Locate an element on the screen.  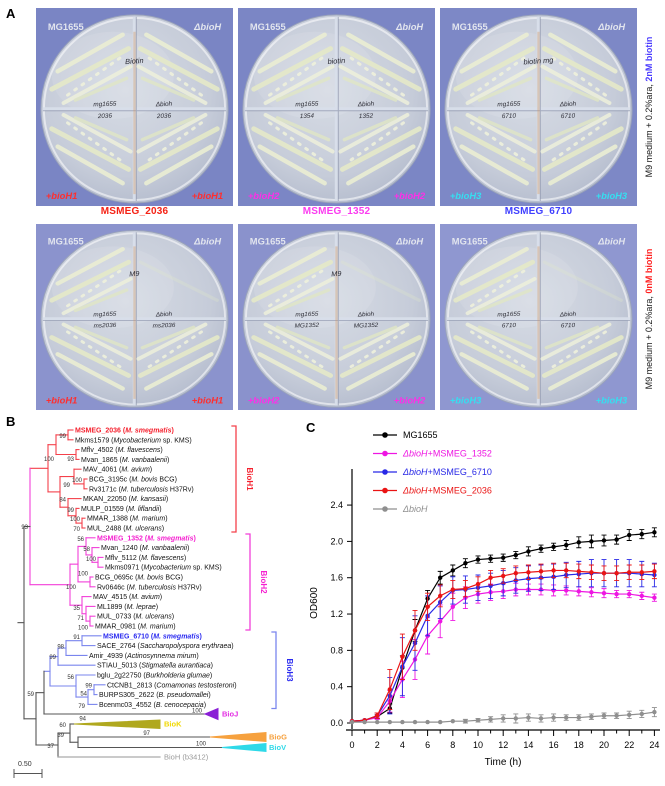
bootstrap-value: 93 is located at coordinates (70, 460).